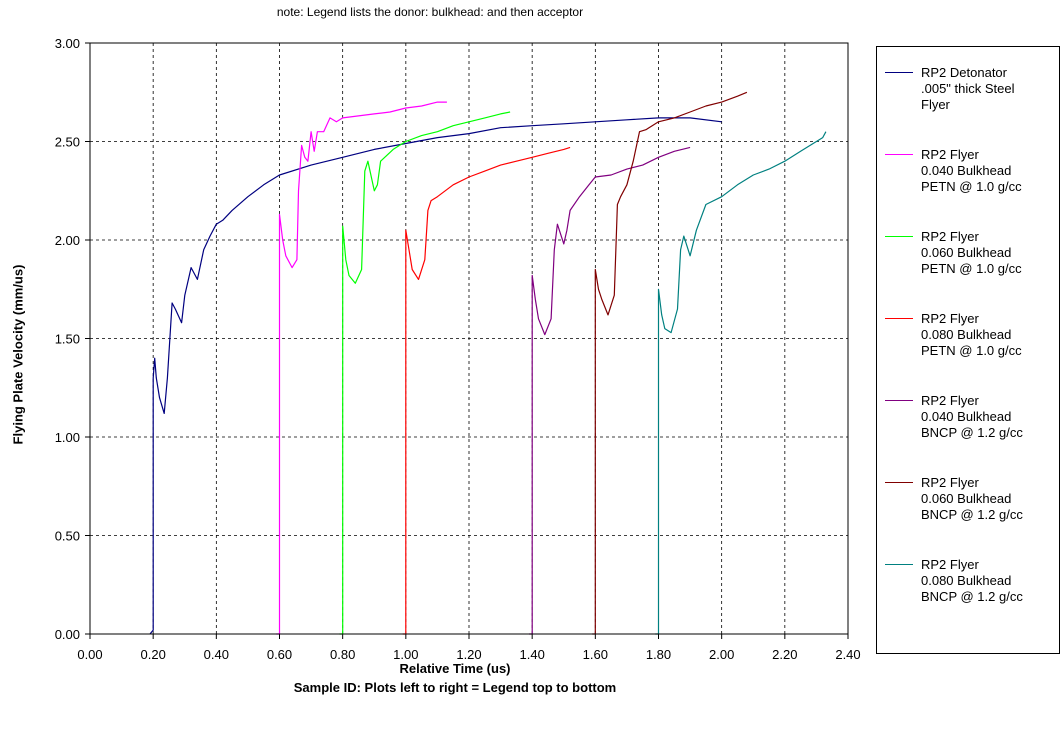 The width and height of the screenshot is (1064, 731). What do you see at coordinates (971, 334) in the screenshot?
I see `legend-label-4: RP2 Flyer 0.080 Bulkhead PETN @ 1.0 g/cc` at bounding box center [971, 334].